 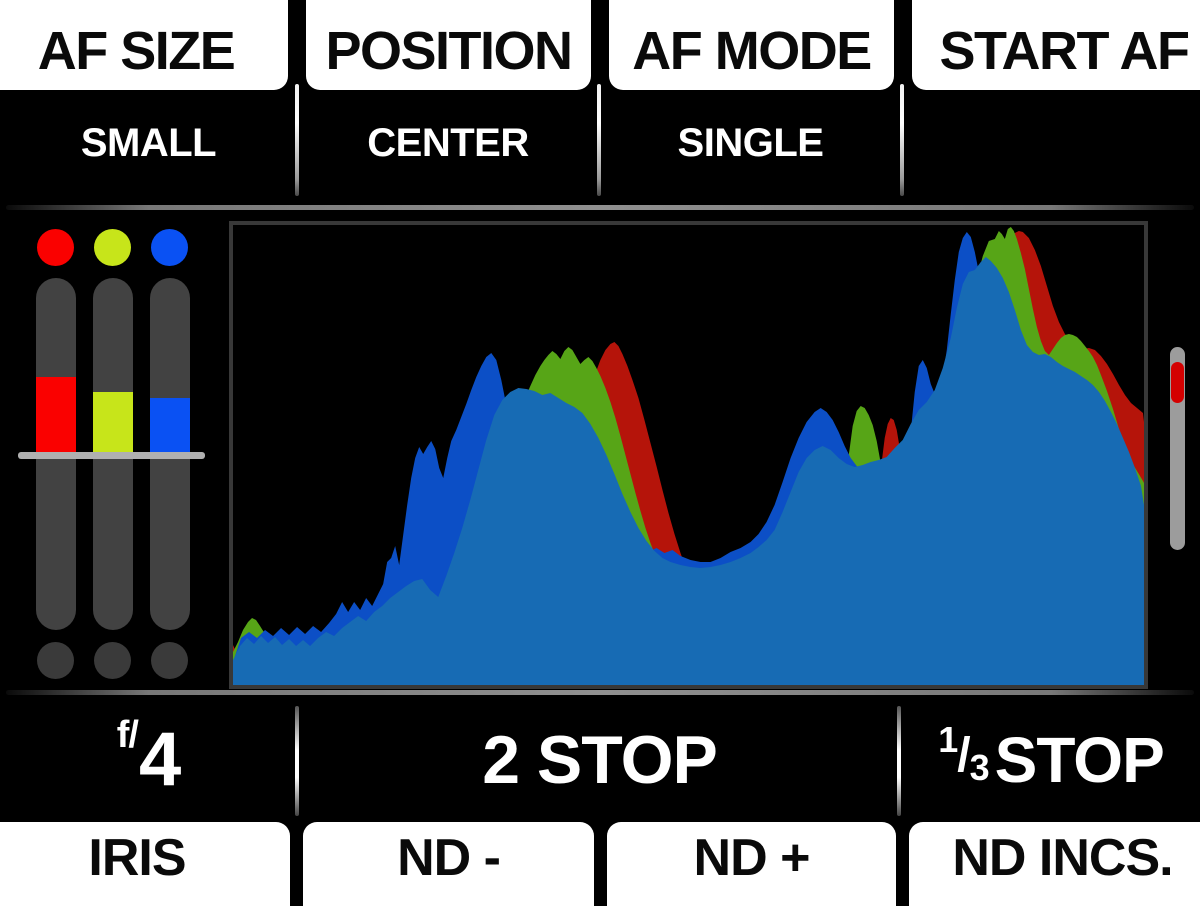 I want to click on fraction-numerator: 1, so click(x=948, y=739).